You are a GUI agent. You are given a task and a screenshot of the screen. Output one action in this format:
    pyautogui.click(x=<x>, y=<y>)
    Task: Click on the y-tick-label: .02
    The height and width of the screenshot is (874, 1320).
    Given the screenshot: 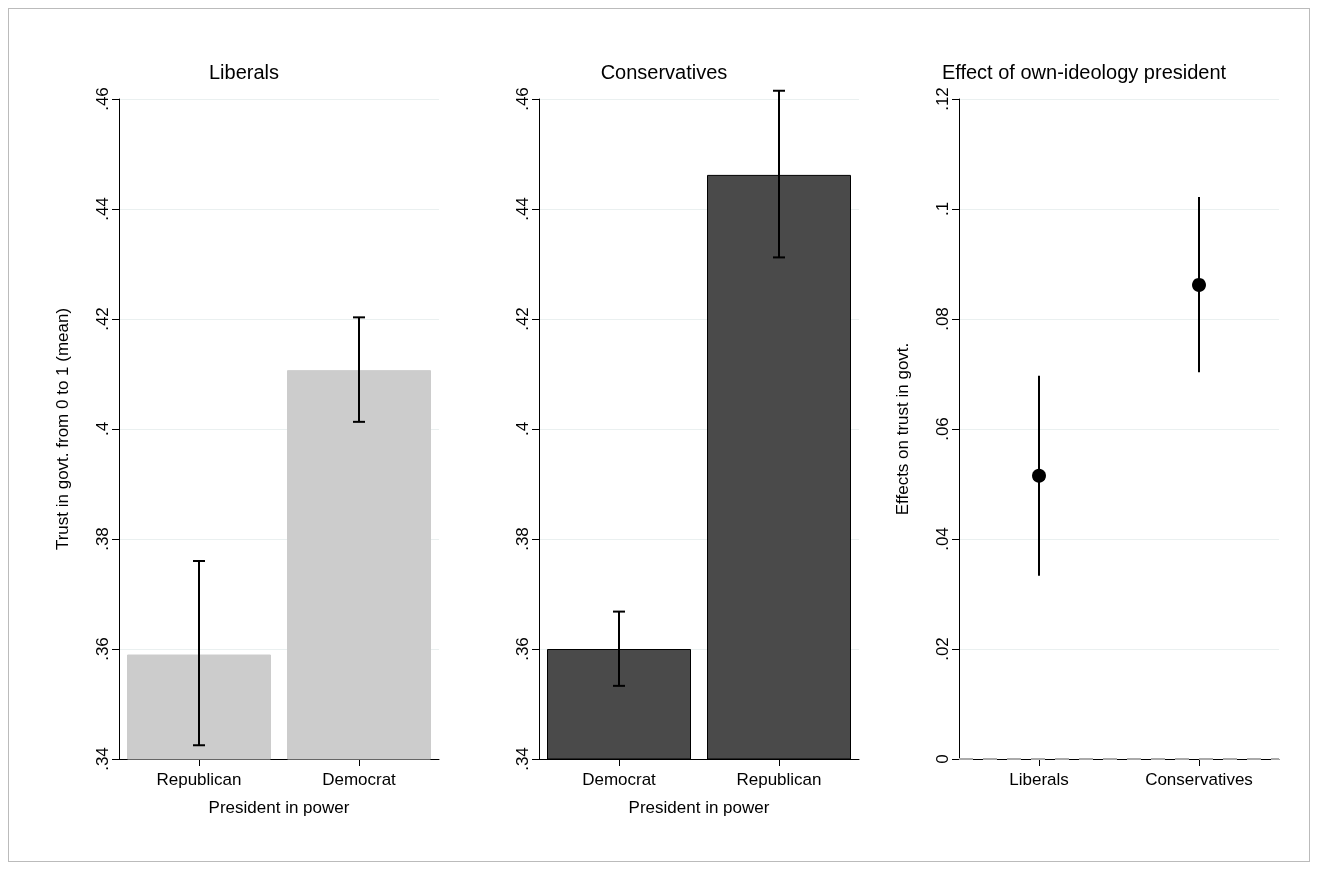 What is the action you would take?
    pyautogui.click(x=942, y=649)
    